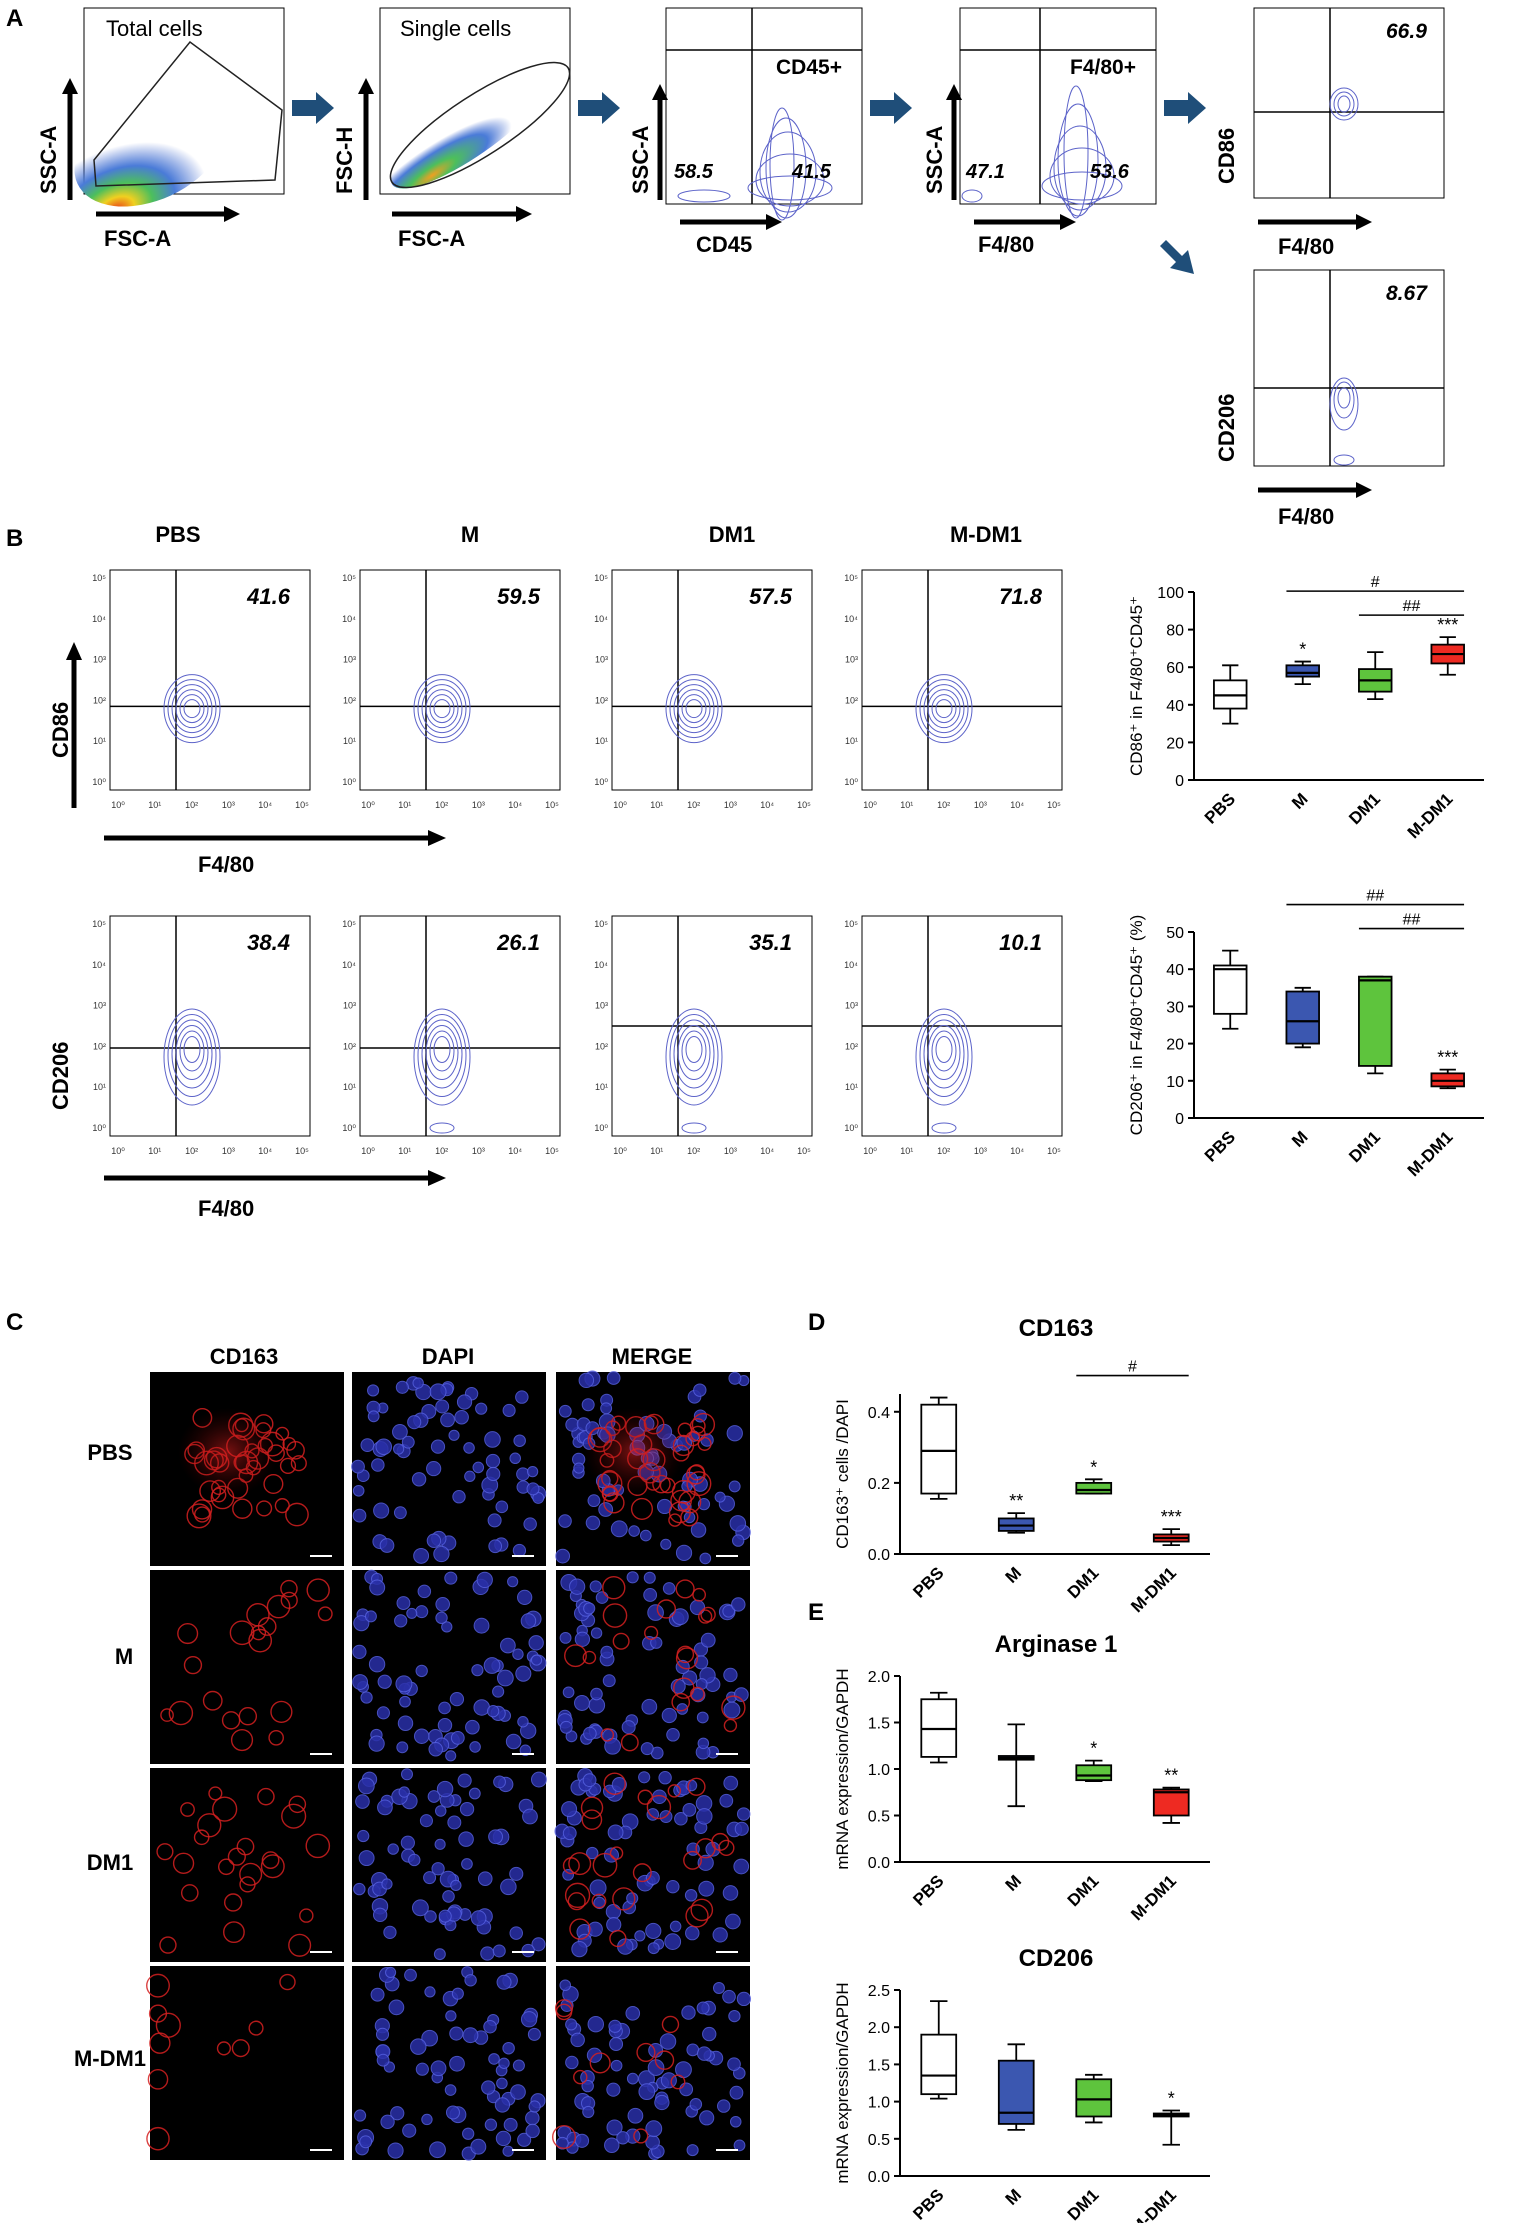 The image size is (1520, 2223). I want to click on significance-star: *, so click(1093, 1749).